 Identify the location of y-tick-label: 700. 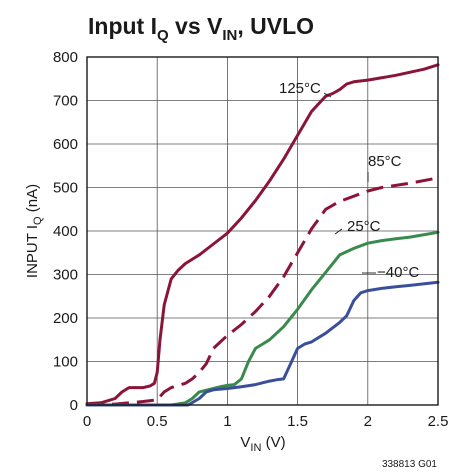
(65, 101).